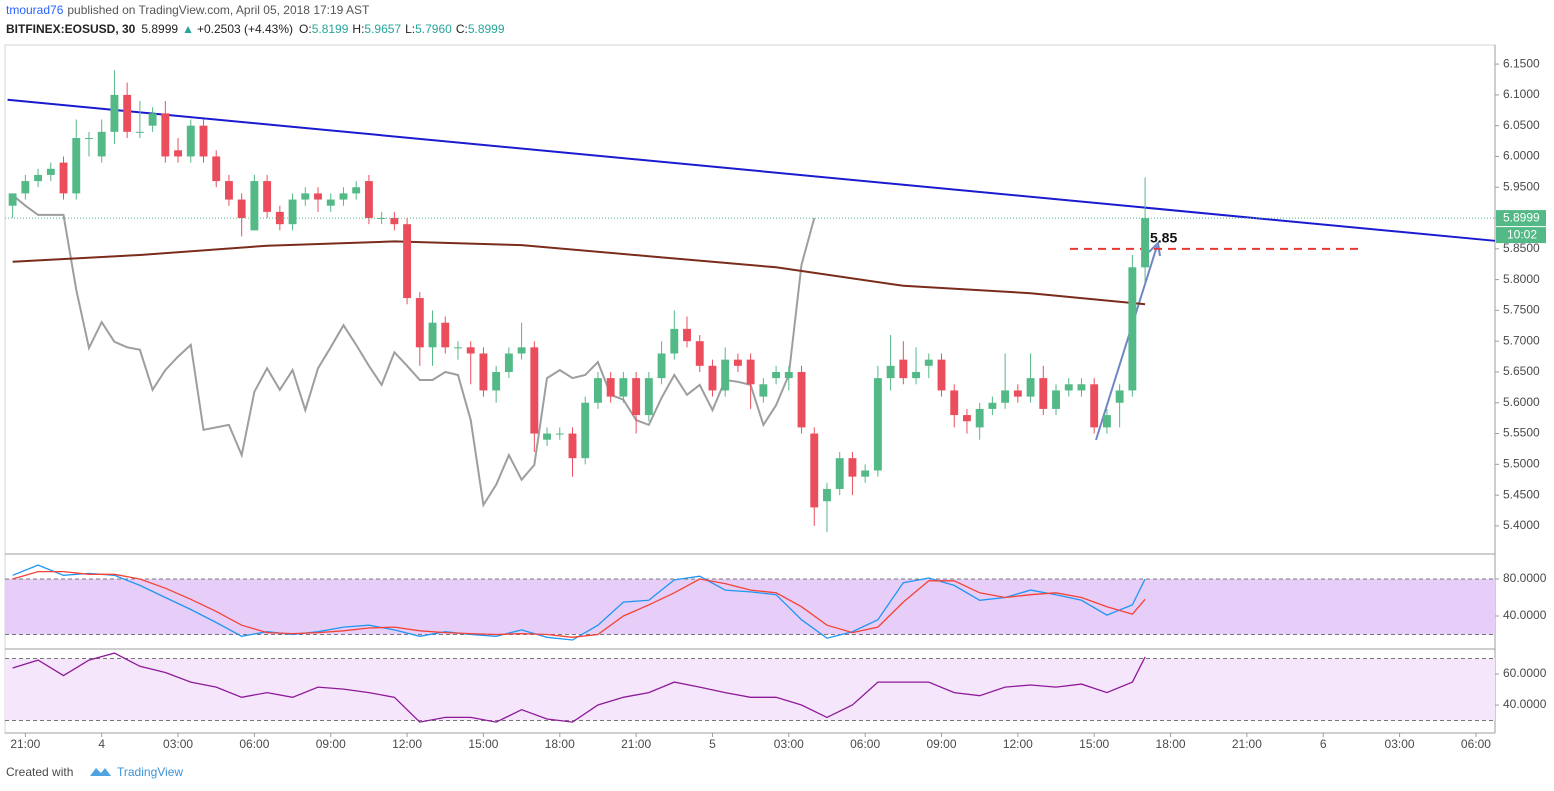  I want to click on x-tick-label: 15:00, so click(483, 744).